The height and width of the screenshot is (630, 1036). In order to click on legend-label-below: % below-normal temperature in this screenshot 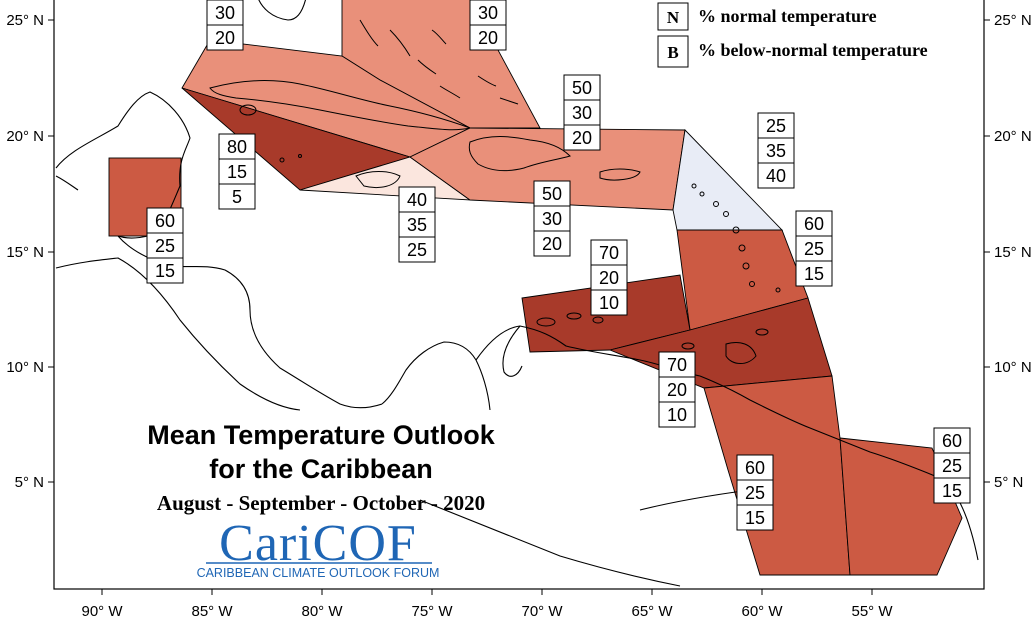, I will do `click(813, 50)`.